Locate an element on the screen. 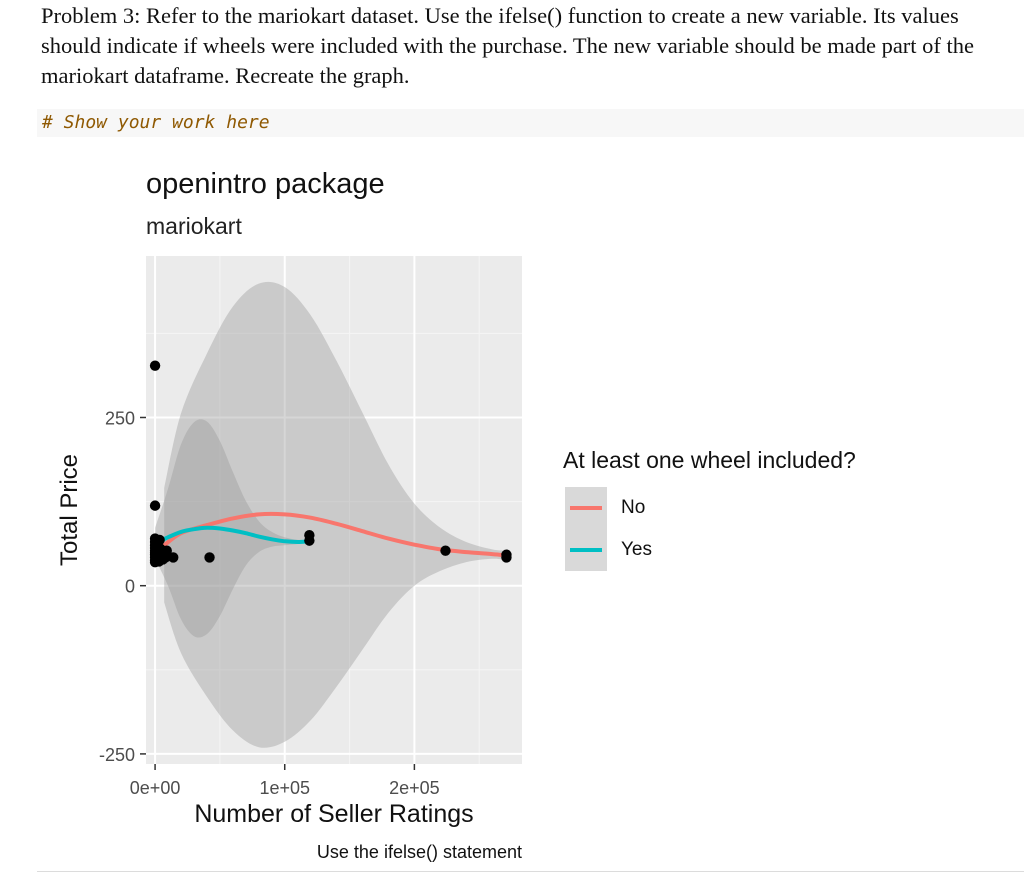 The image size is (1024, 875). legend-title: At least one wheel included? is located at coordinates (709, 460).